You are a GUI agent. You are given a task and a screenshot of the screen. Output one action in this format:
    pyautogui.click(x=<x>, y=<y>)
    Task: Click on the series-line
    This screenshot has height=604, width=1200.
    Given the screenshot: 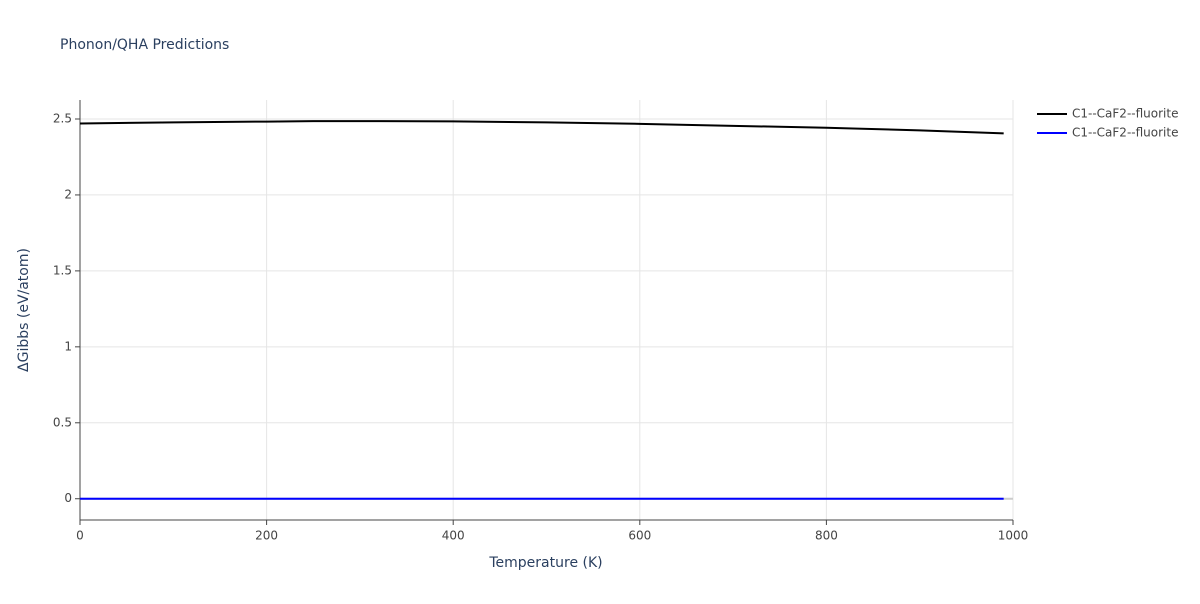 What is the action you would take?
    pyautogui.click(x=541, y=127)
    